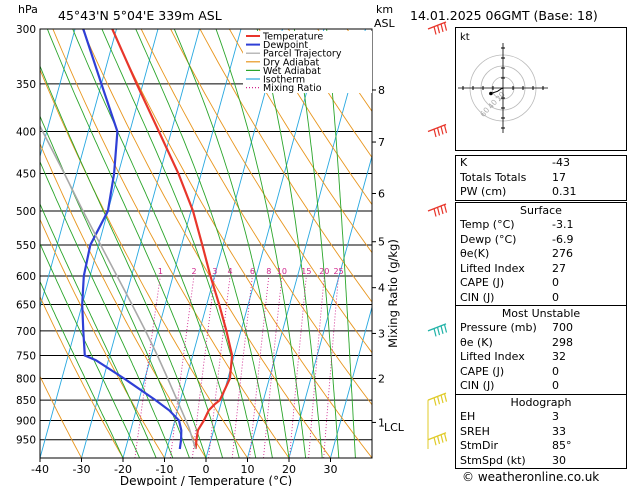 The width and height of the screenshot is (629, 486). I want to click on hodo-value: 3, so click(555, 416).